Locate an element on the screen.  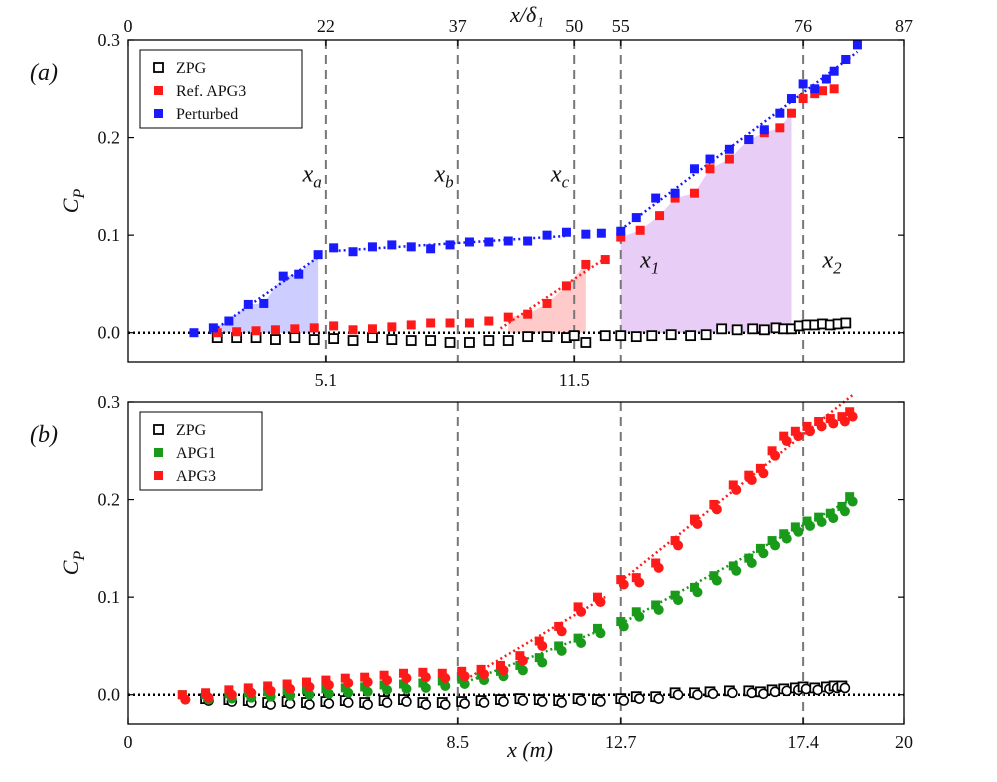
top-tick-label: 87 is located at coordinates (904, 26).